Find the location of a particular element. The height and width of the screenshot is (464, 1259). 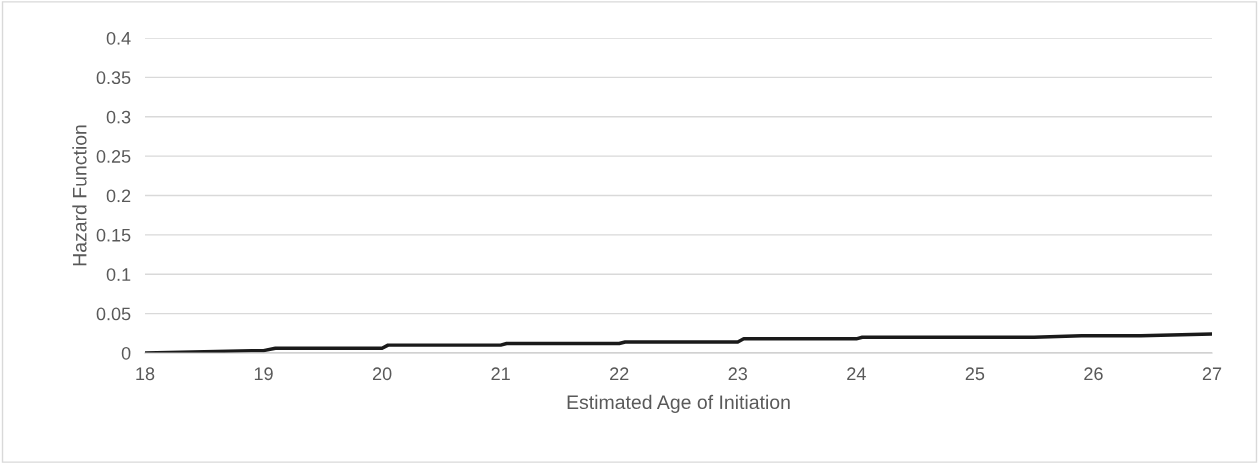

x-tick-label: 20 is located at coordinates (382, 374).